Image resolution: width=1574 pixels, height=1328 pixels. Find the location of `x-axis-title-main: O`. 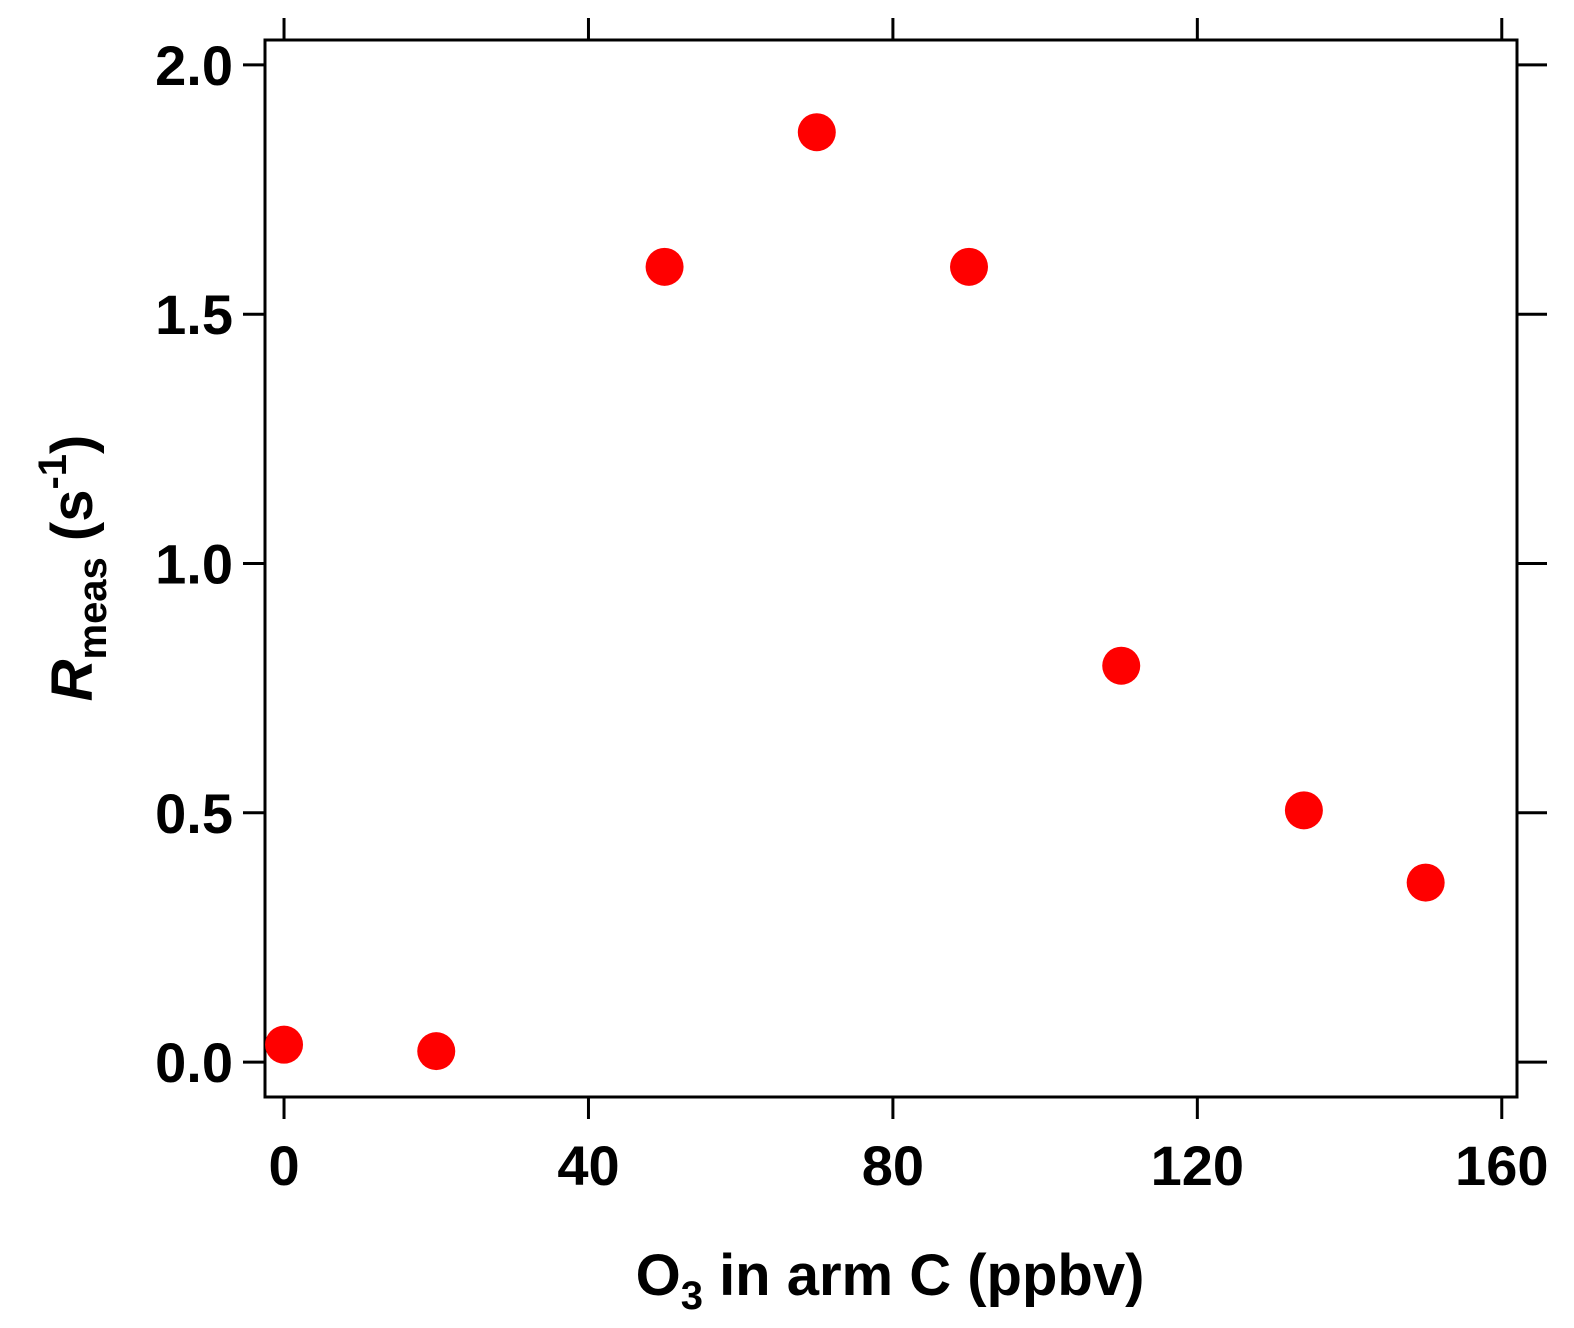

x-axis-title-main: O is located at coordinates (658, 1275).